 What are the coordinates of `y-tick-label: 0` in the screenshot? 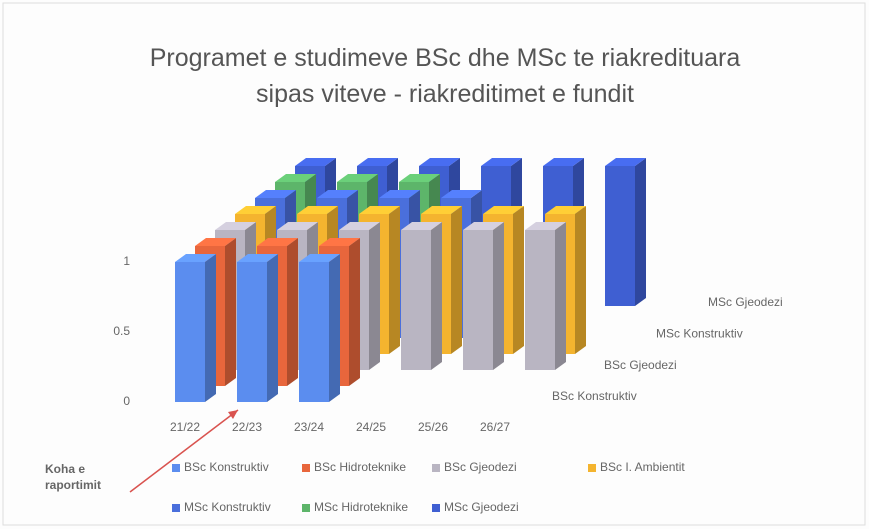 It's located at (126, 401).